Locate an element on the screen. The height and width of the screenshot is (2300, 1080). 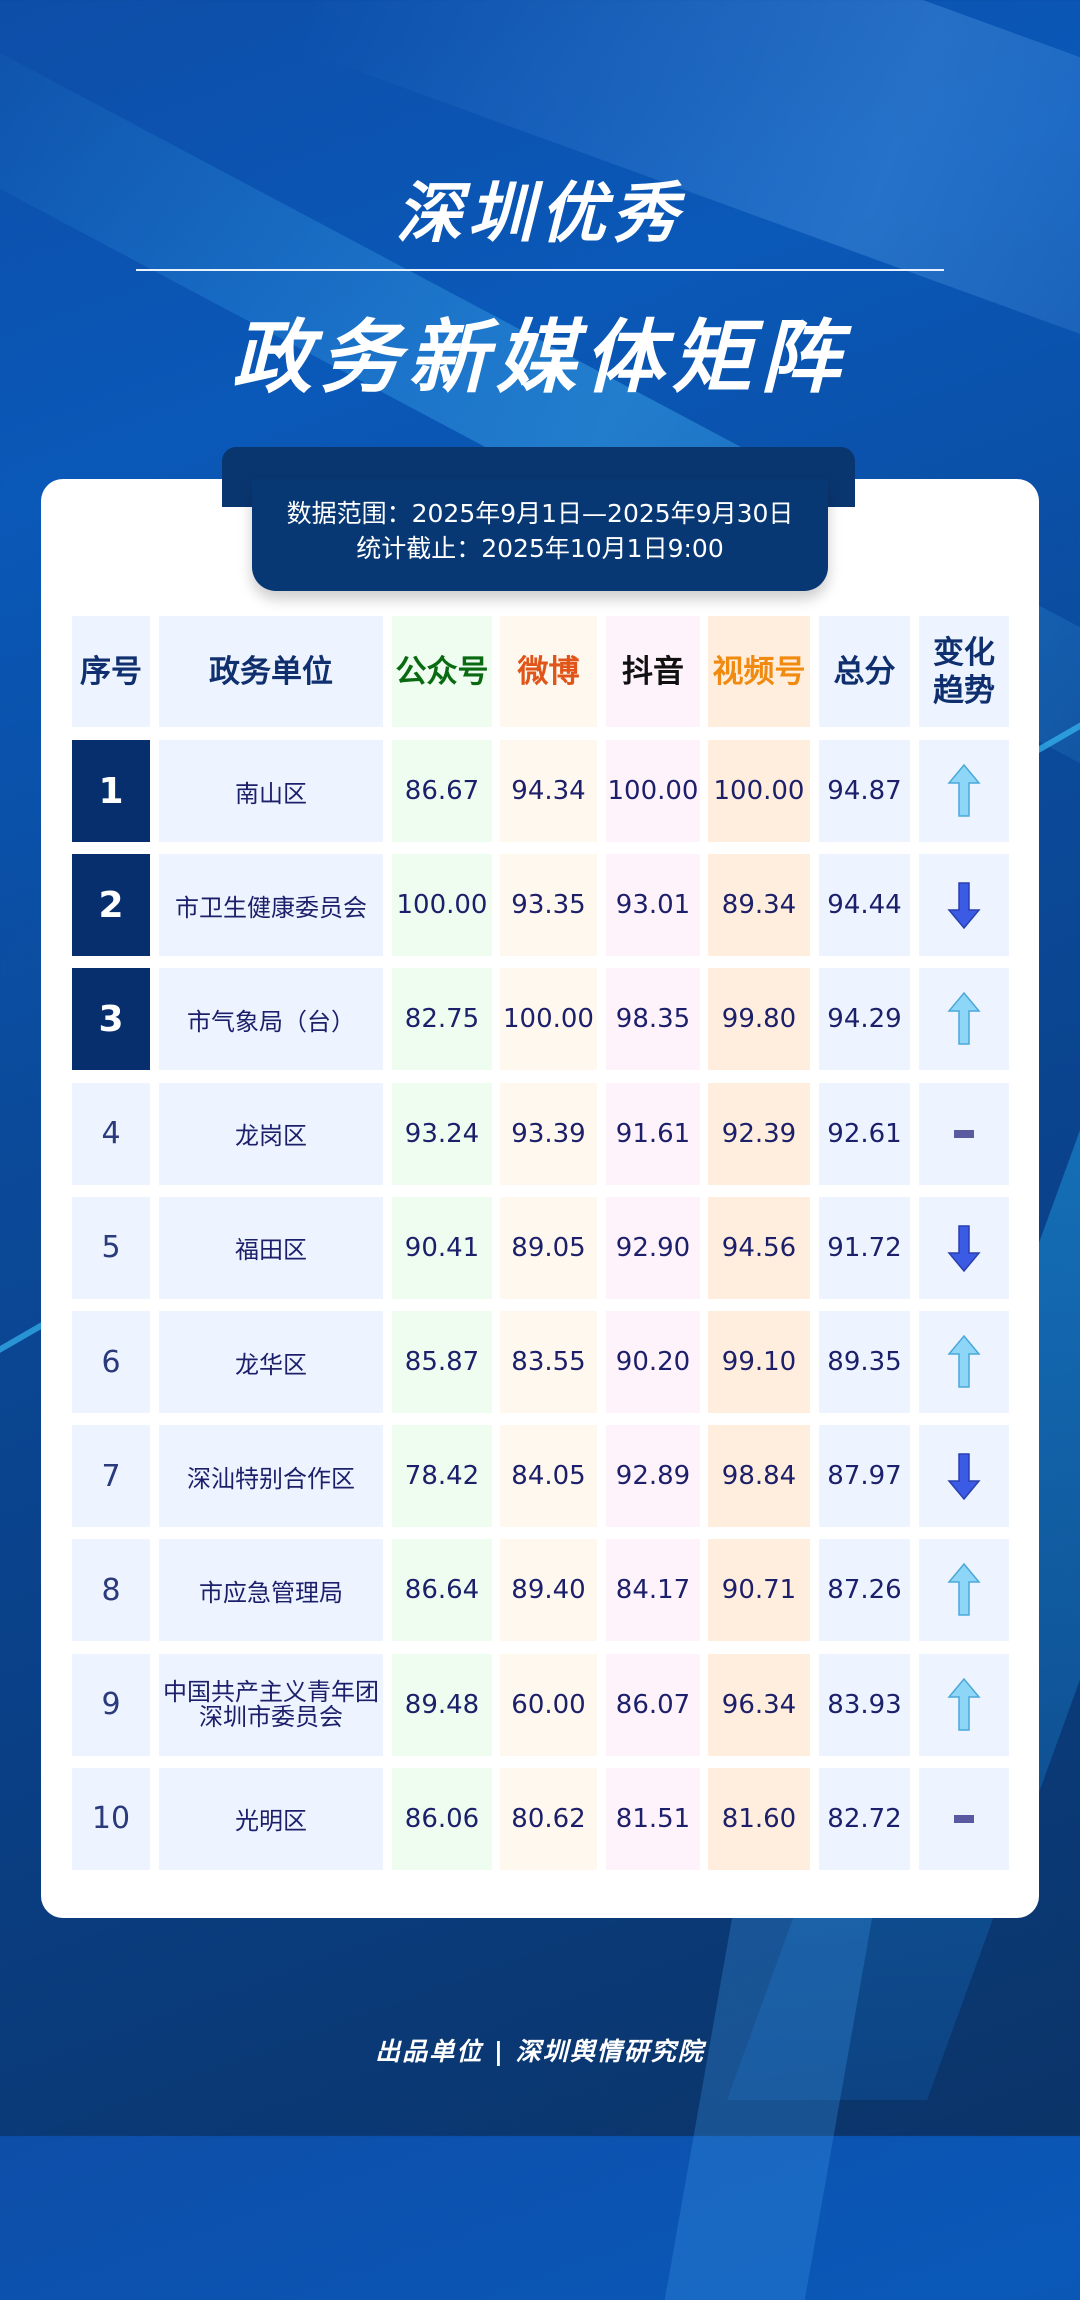
weibo-value: 83.55 is located at coordinates (548, 1362).